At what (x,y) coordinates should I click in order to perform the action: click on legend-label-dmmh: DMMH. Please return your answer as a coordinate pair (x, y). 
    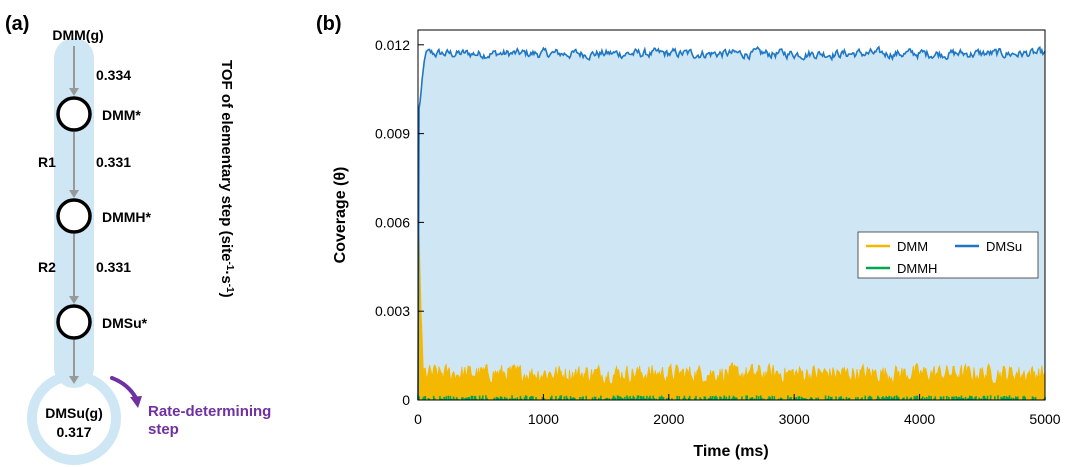
    Looking at the image, I should click on (917, 268).